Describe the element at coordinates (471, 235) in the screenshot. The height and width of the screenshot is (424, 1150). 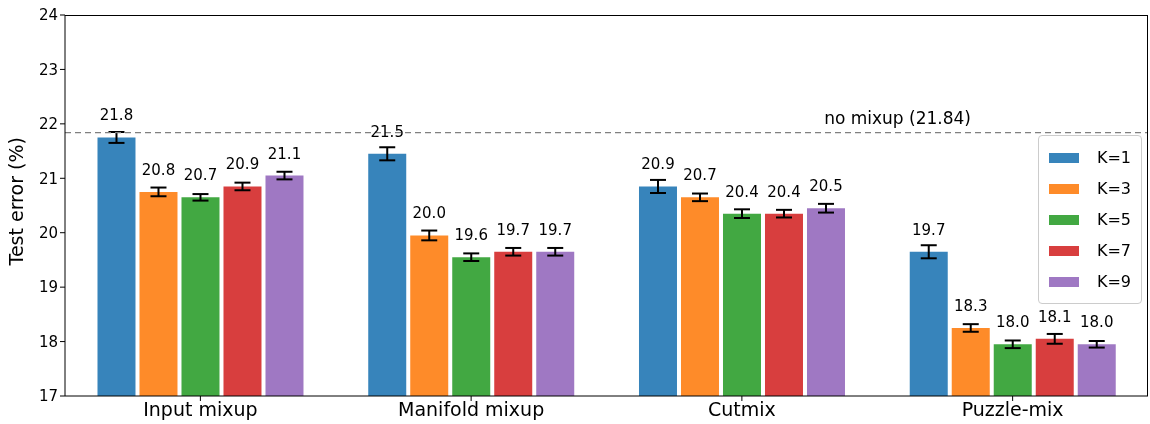
I see `data-label: 19.6` at that location.